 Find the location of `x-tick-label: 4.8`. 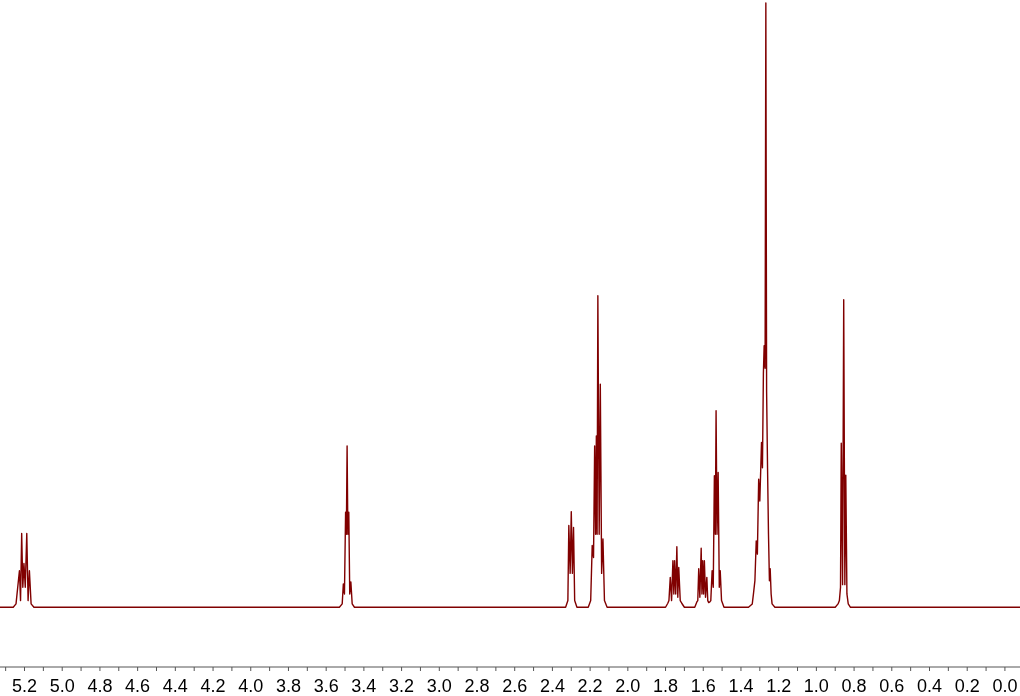

x-tick-label: 4.8 is located at coordinates (100, 686).